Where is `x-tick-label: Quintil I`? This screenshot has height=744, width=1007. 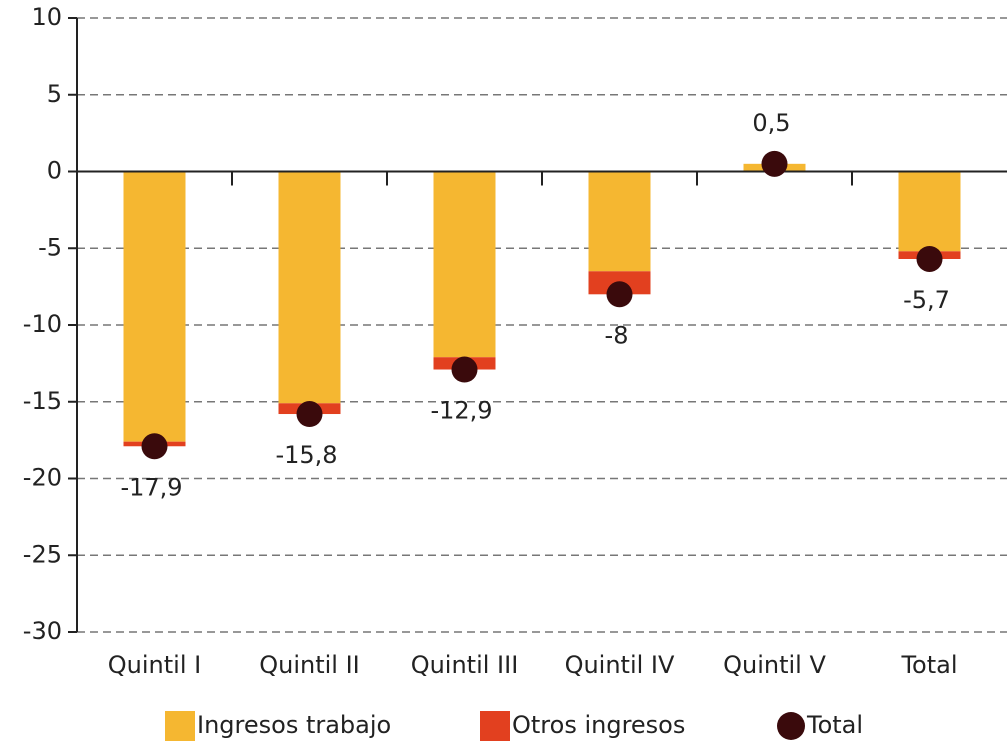 x-tick-label: Quintil I is located at coordinates (154, 665).